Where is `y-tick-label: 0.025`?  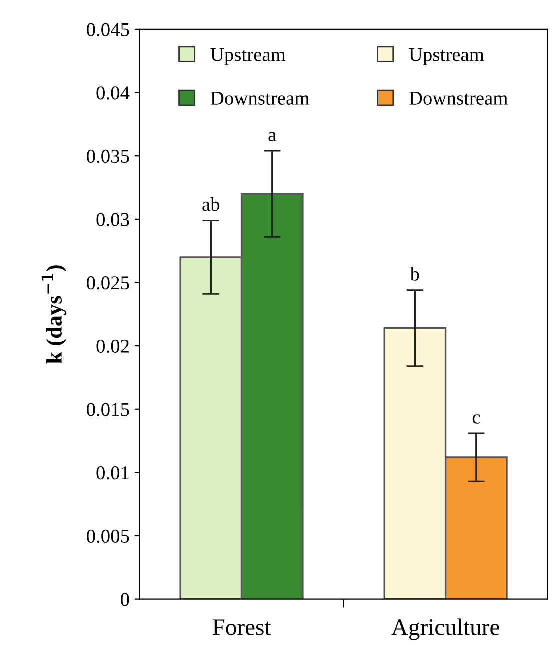 y-tick-label: 0.025 is located at coordinates (108, 283).